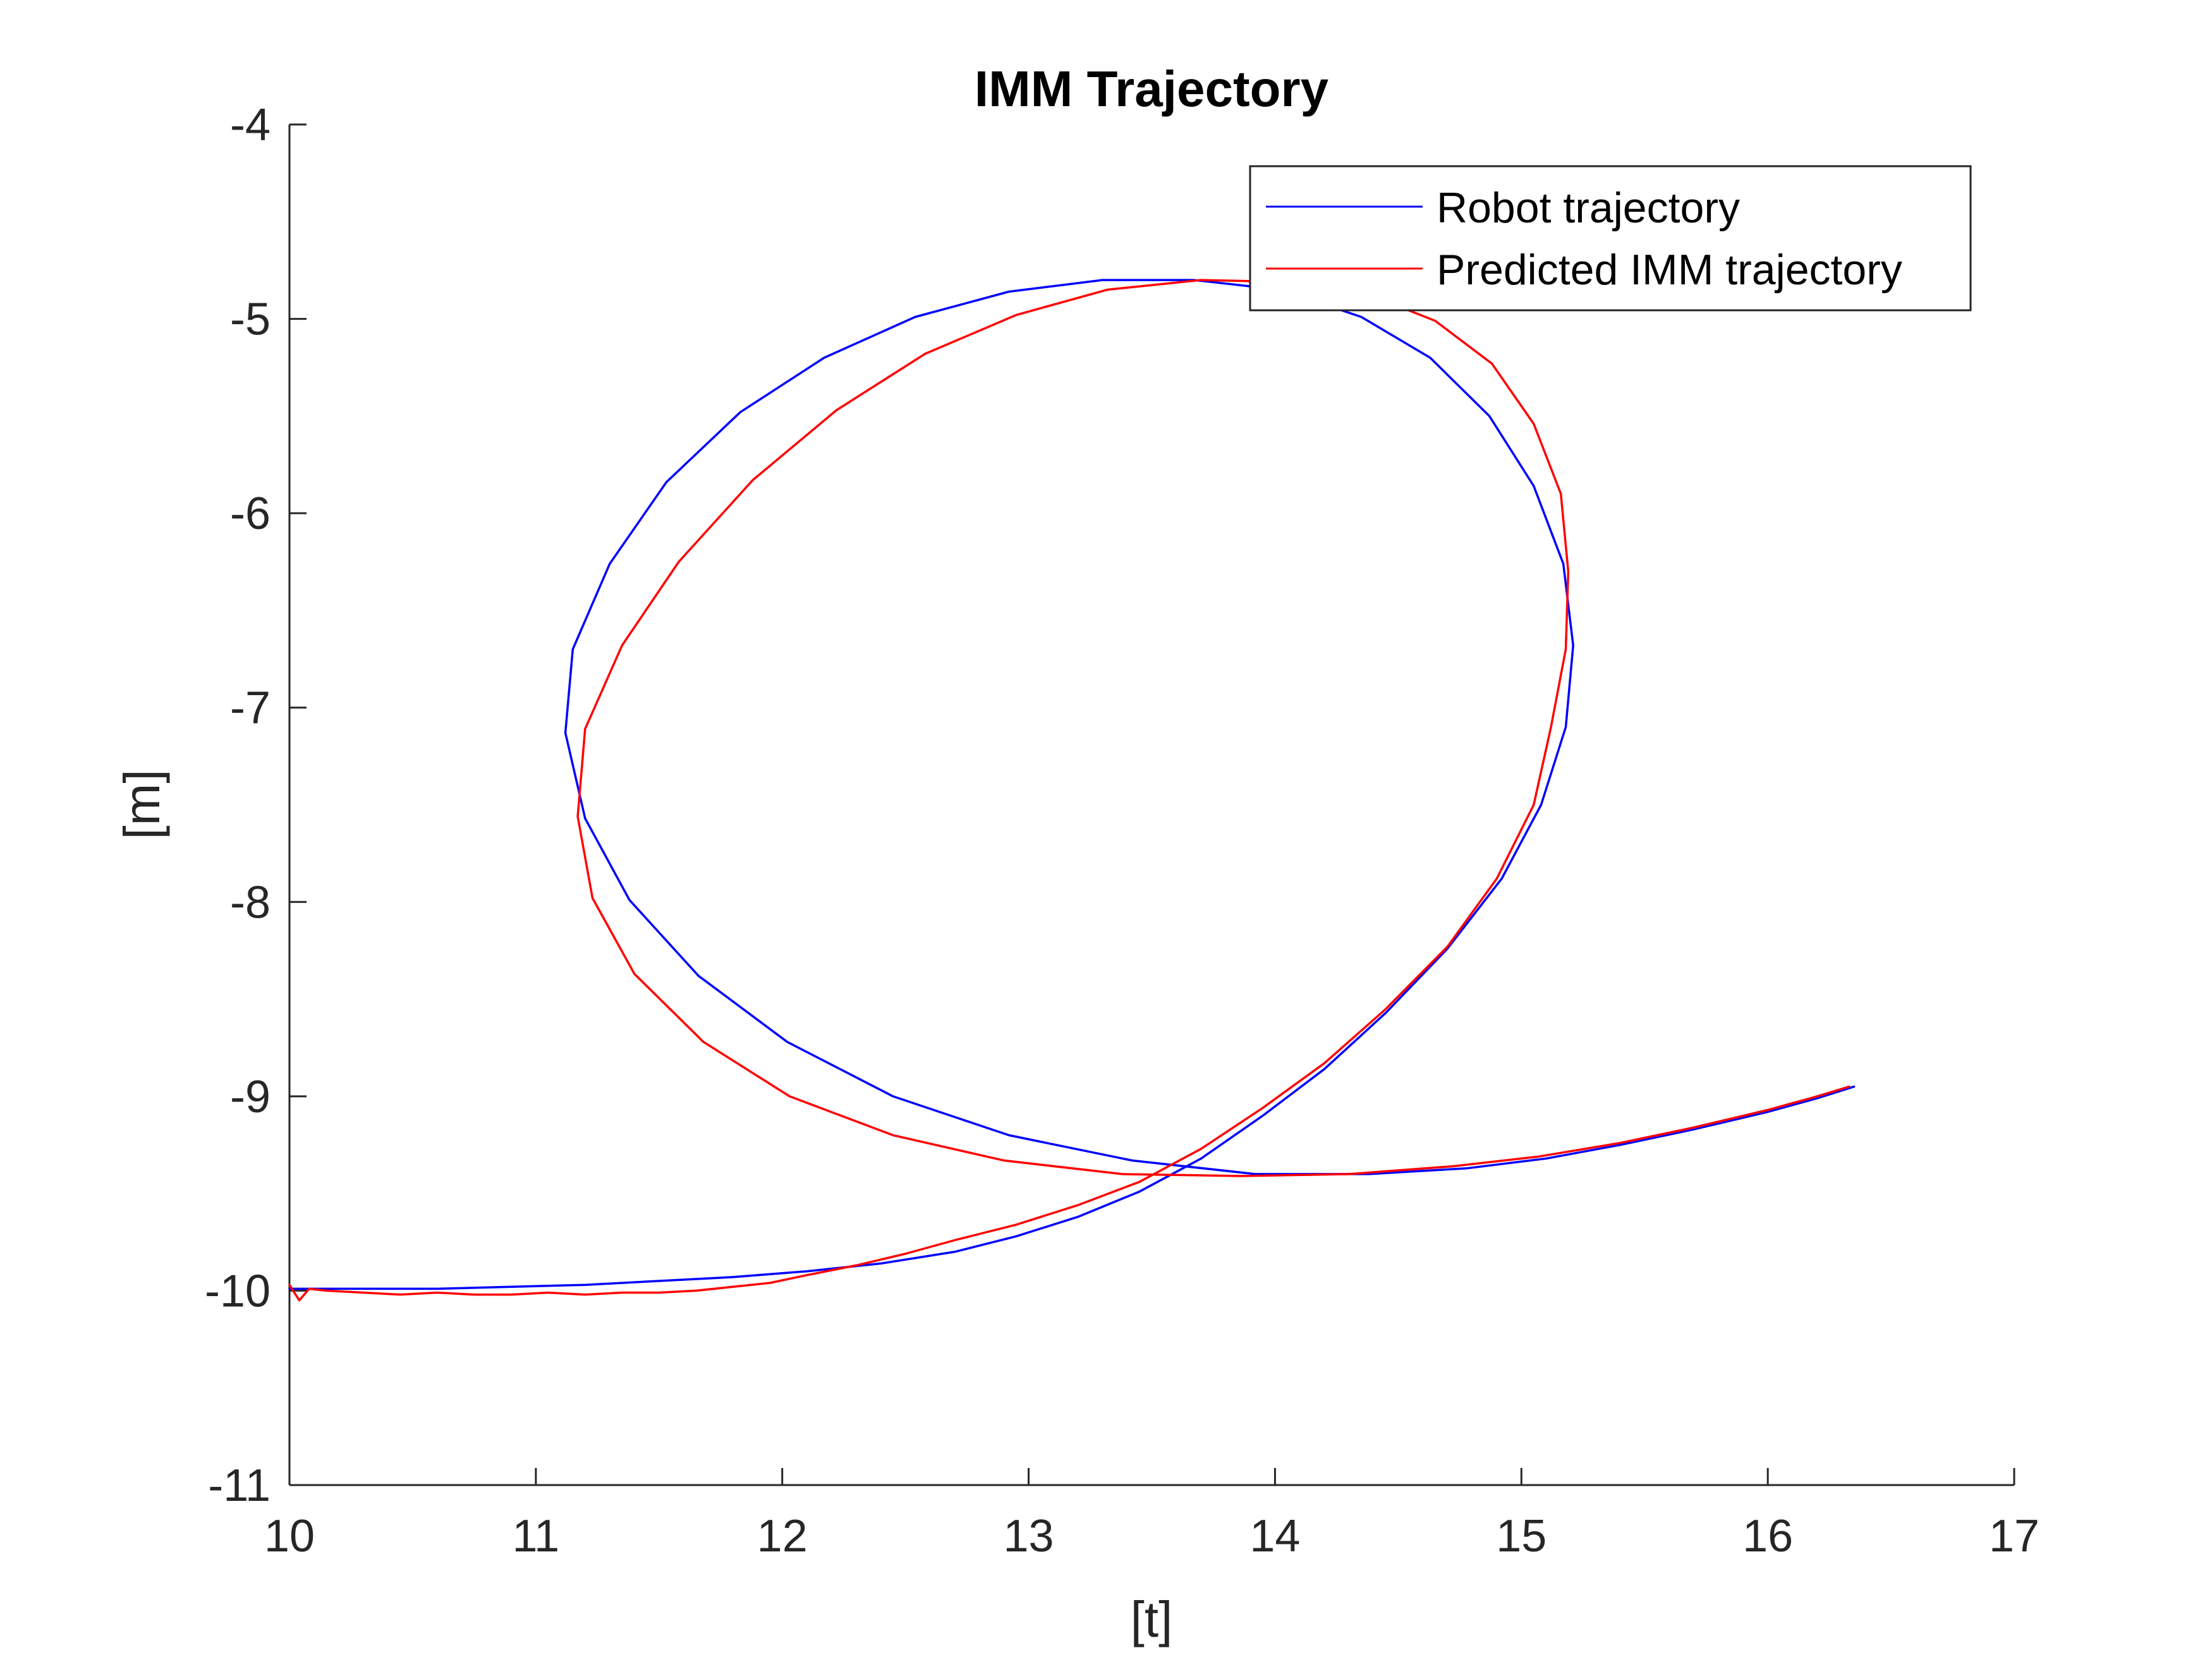  I want to click on y-axis-label: [m], so click(142, 804).